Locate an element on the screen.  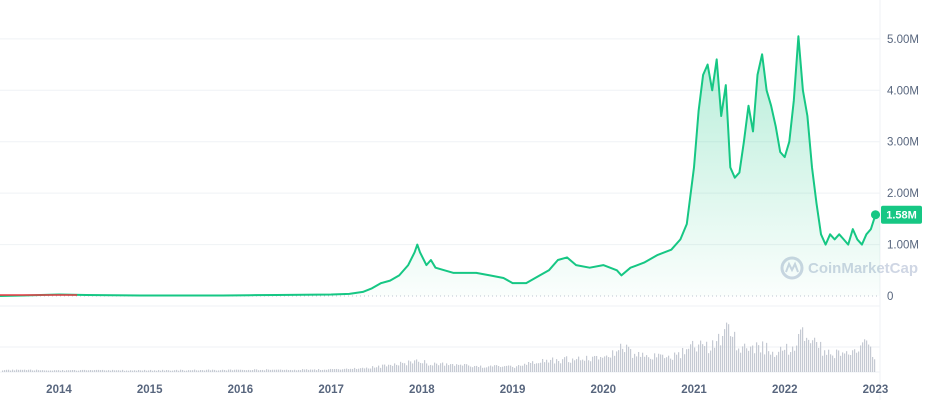
y-tick-label: 3.00M is located at coordinates (903, 143).